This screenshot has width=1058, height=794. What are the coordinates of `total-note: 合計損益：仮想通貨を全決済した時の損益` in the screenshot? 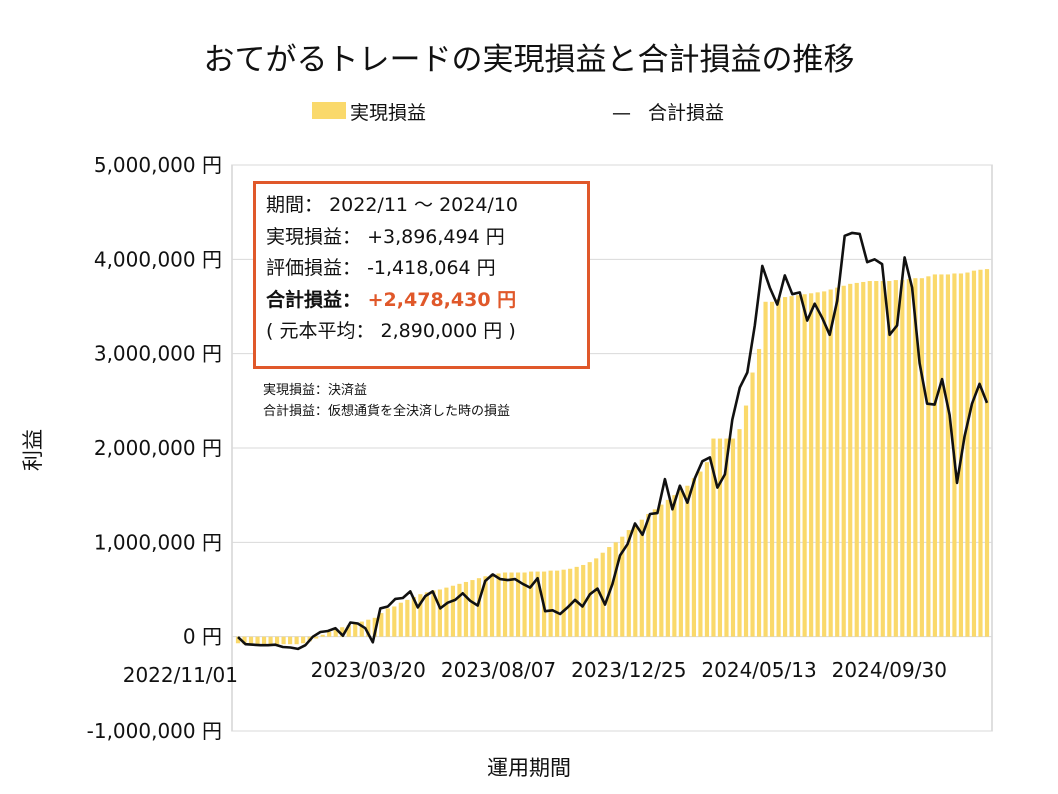 It's located at (387, 411).